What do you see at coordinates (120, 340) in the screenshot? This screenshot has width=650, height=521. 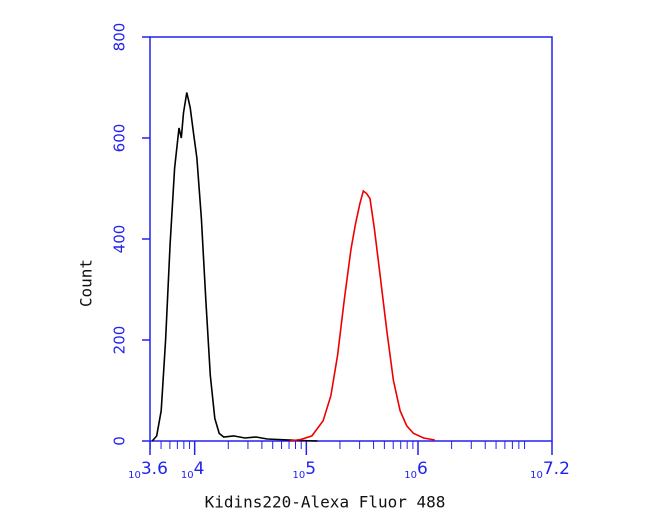 I see `y-tick-label: 200` at bounding box center [120, 340].